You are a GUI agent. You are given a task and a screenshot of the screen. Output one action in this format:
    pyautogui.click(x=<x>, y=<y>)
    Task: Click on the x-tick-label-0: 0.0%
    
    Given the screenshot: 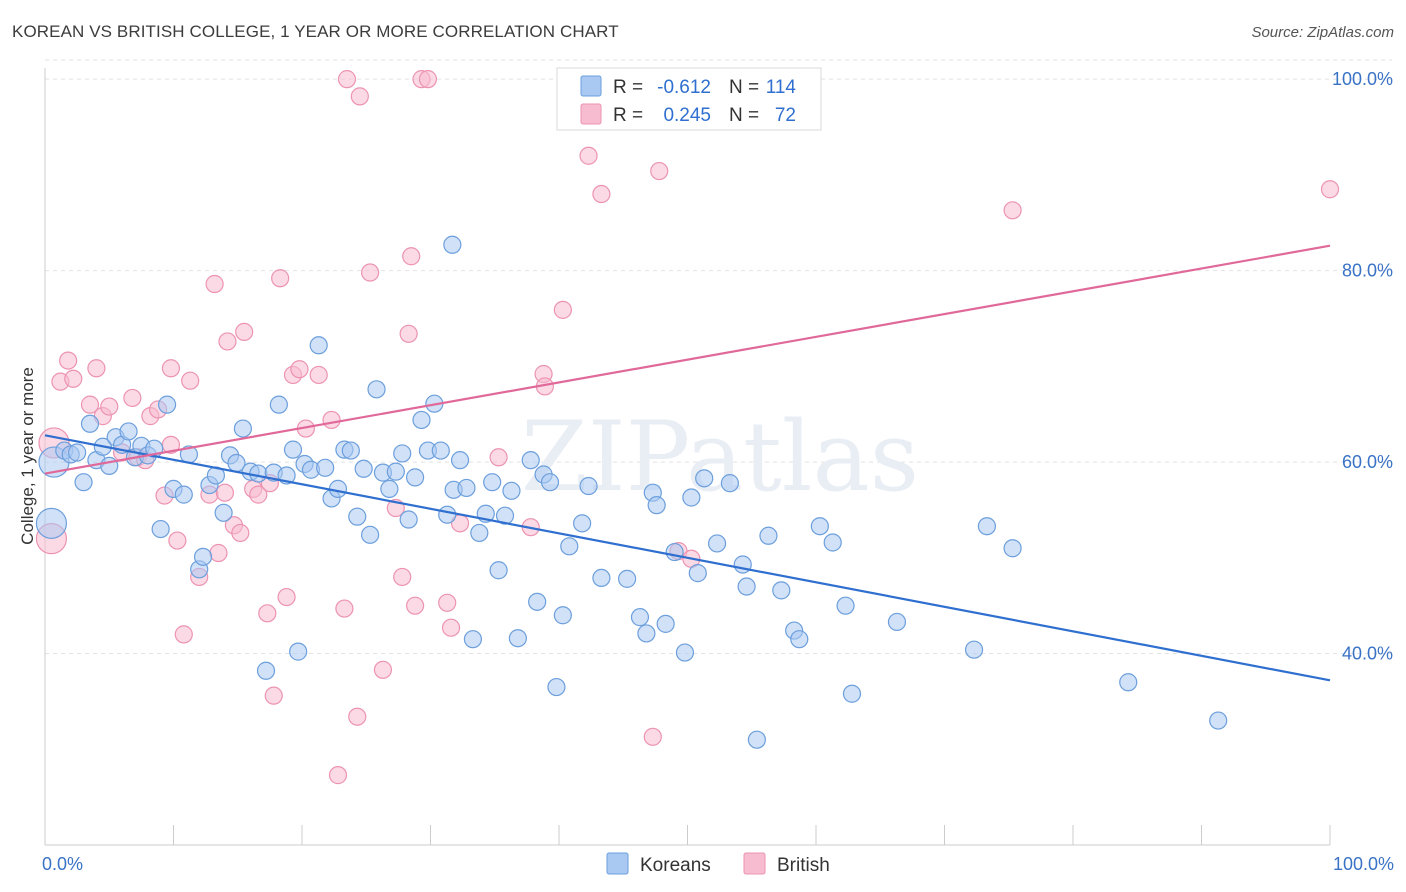 What is the action you would take?
    pyautogui.click(x=62, y=864)
    